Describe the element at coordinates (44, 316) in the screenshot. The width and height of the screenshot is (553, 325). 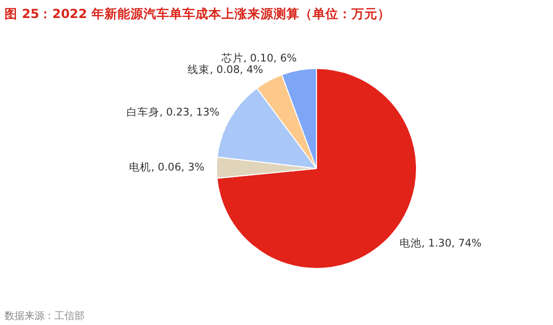
I see `source-note: 数据来源：工信部` at that location.